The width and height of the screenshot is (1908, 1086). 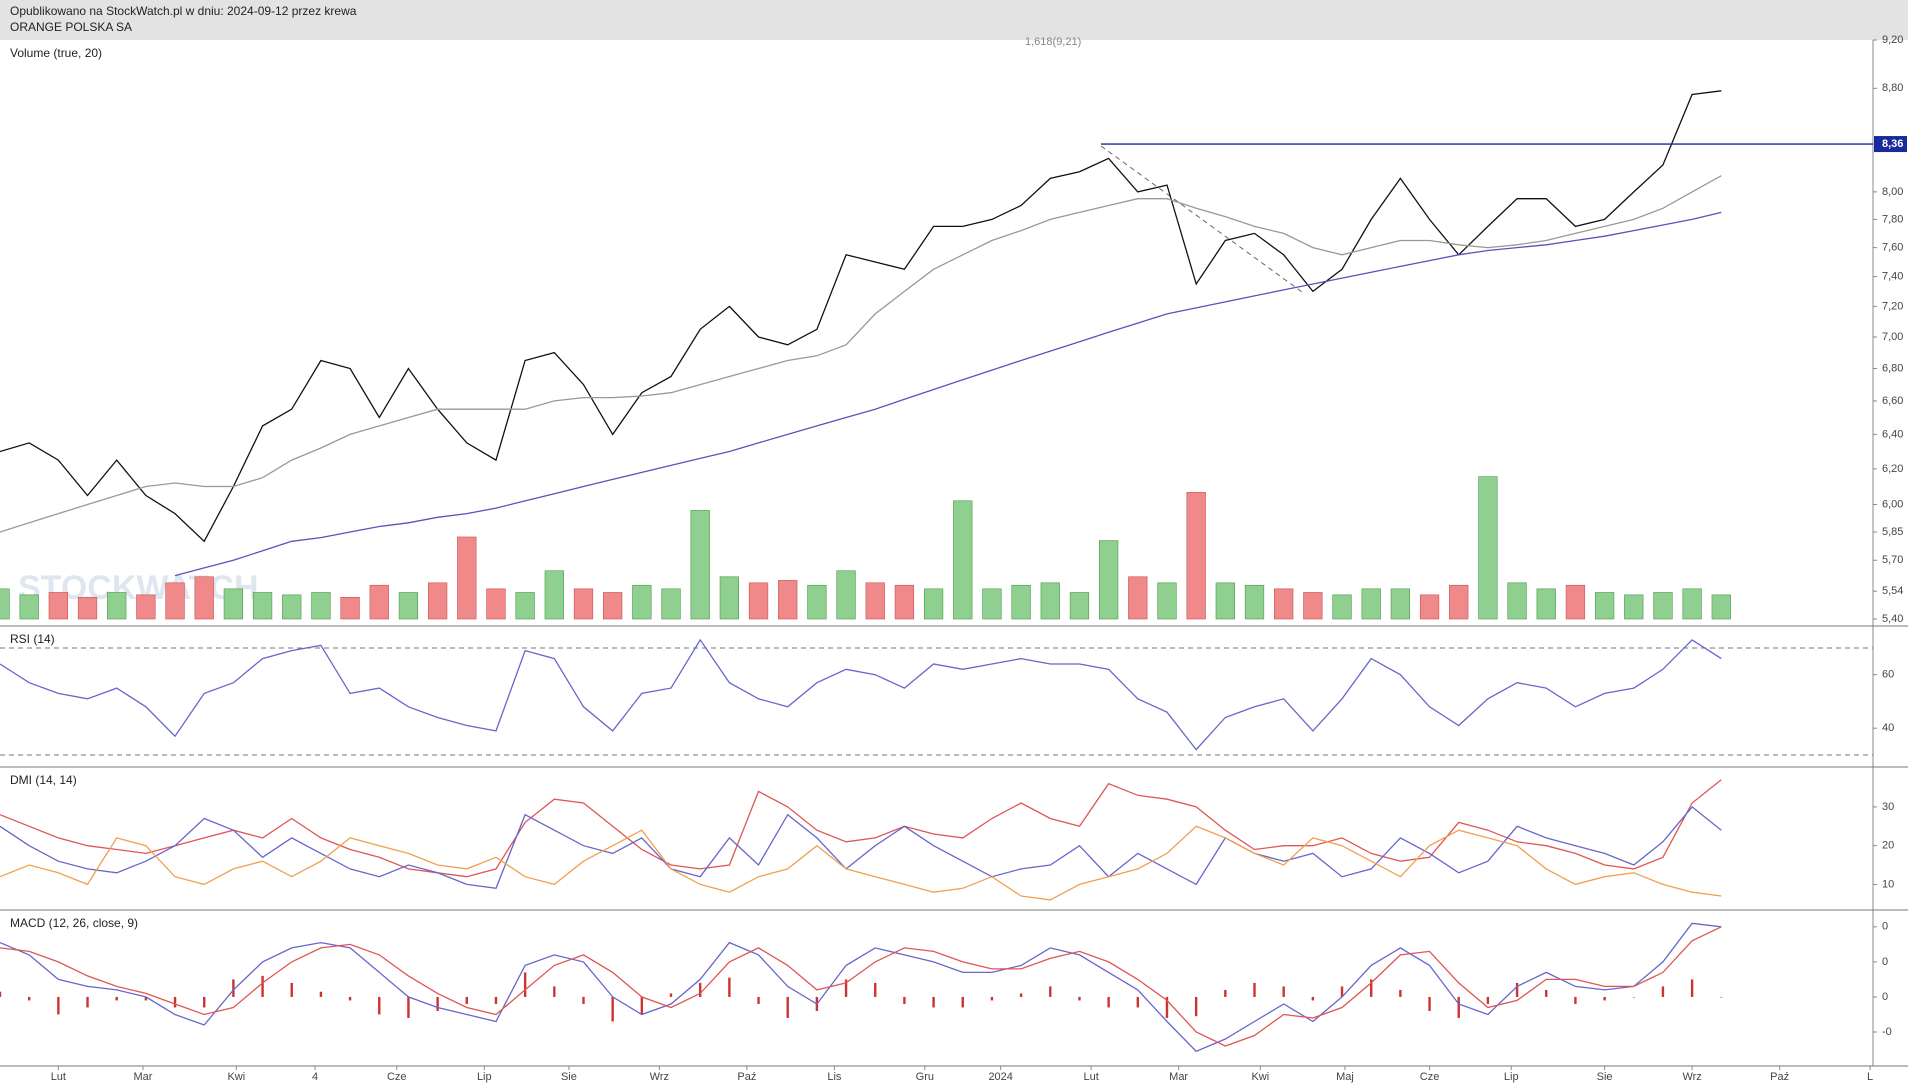 I want to click on x-tick-label: Paź, so click(x=746, y=1077).